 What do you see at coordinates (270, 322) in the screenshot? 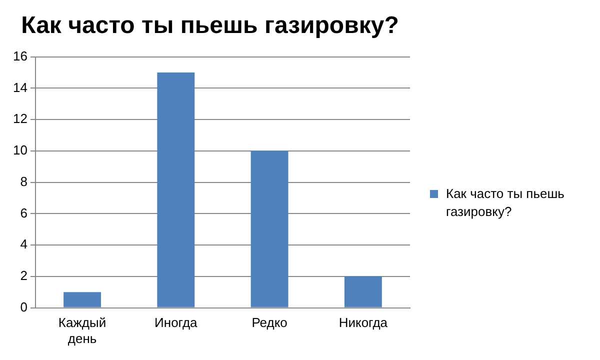
I see `x-tick-label: Редко` at bounding box center [270, 322].